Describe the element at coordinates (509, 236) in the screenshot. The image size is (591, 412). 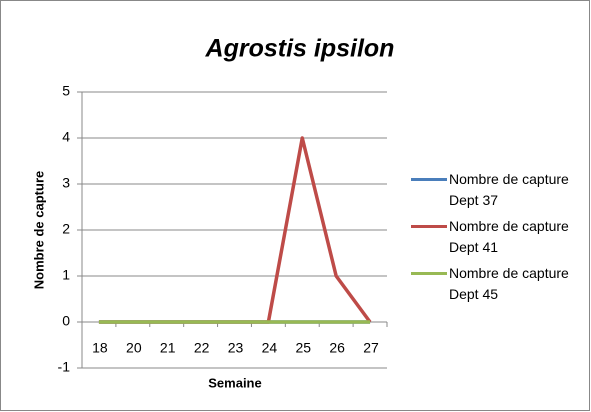
I see `legend-label: Nombre de capture Dept 41` at that location.